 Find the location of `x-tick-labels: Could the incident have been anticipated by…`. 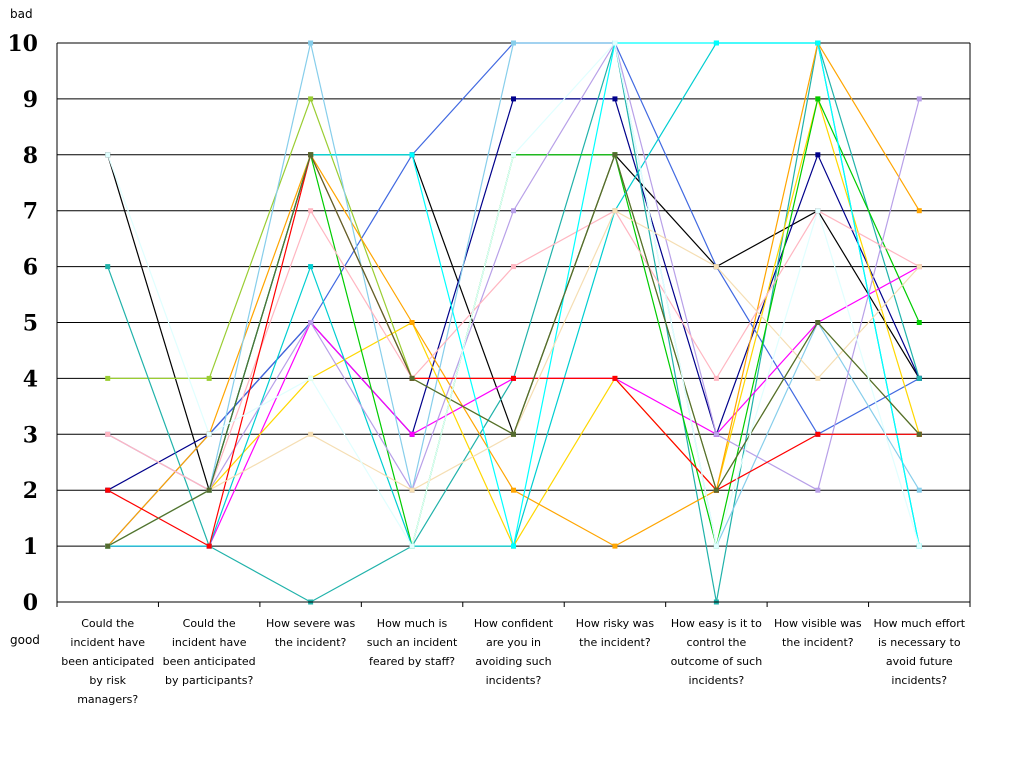

x-tick-labels: Could the incident have been anticipated by… is located at coordinates (513, 661).